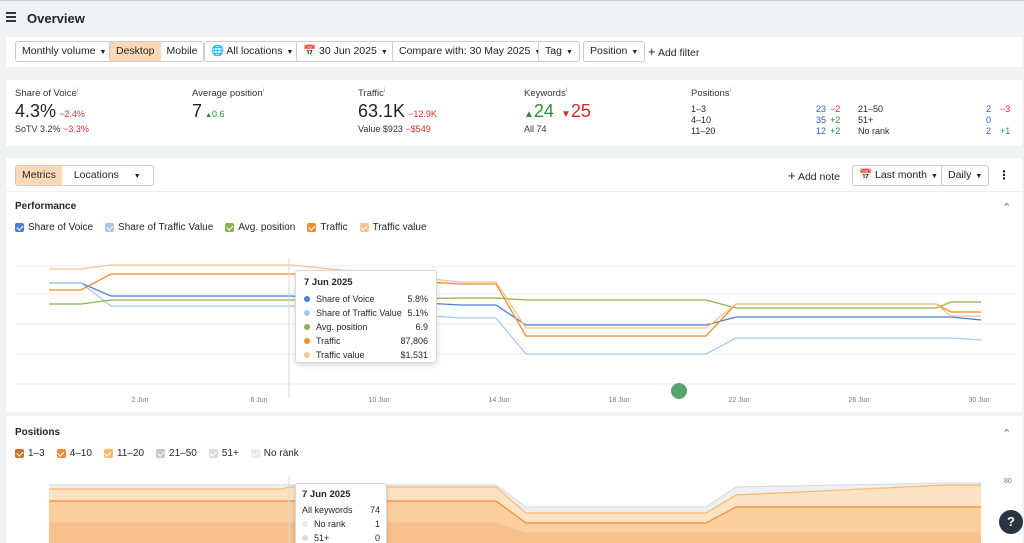  I want to click on globe-icon: 🌐, so click(218, 51).